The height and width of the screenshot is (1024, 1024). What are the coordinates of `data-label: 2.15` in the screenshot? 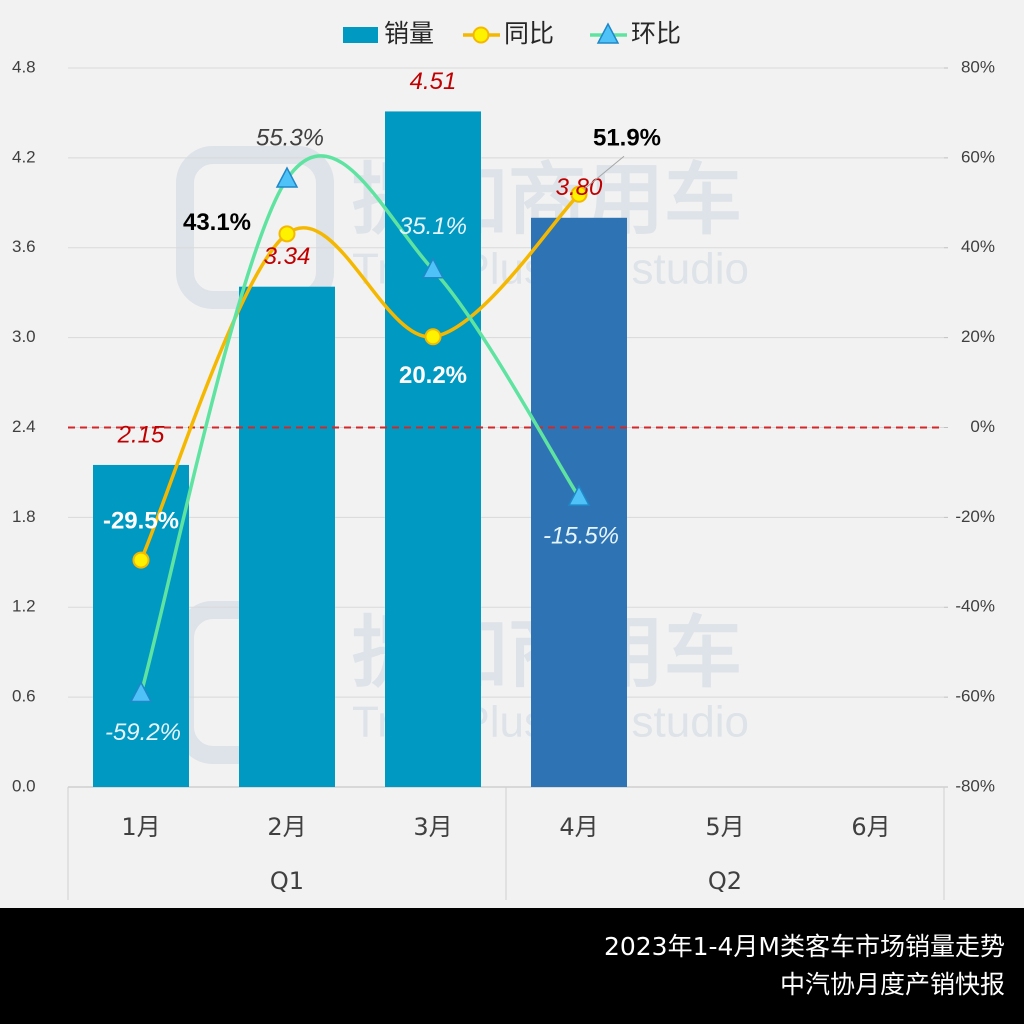 It's located at (141, 434).